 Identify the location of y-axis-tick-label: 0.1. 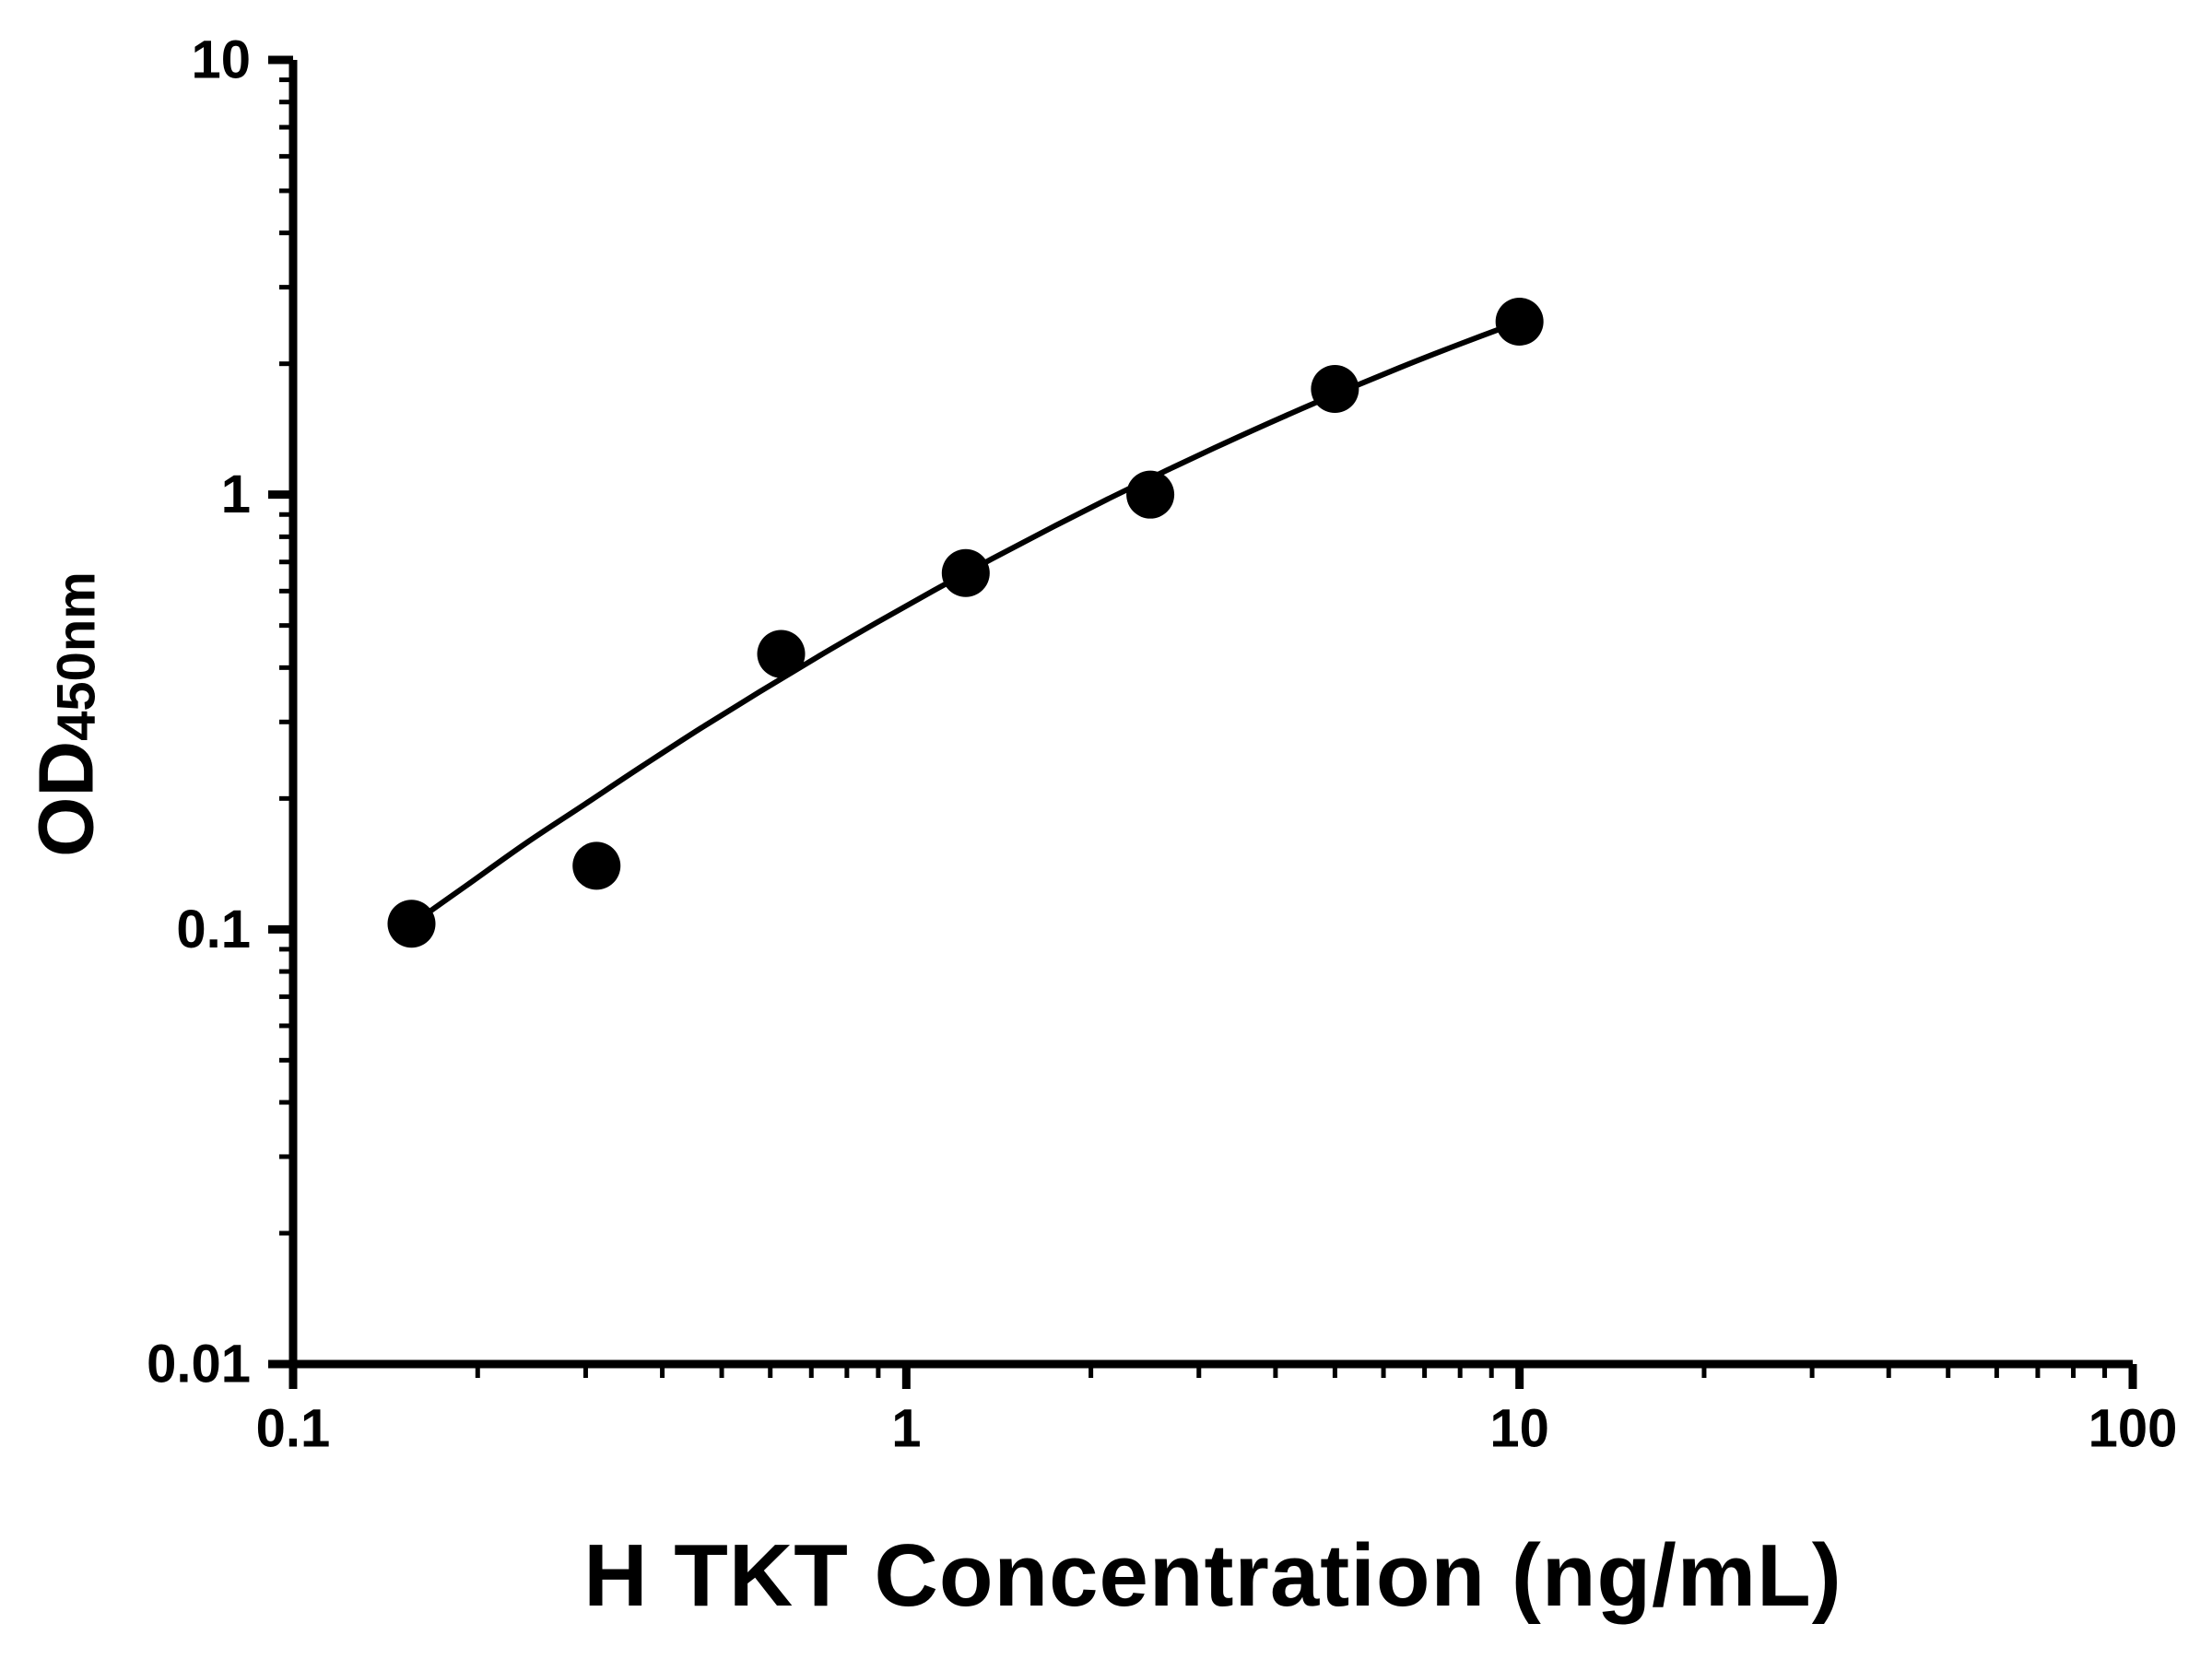
(213, 929).